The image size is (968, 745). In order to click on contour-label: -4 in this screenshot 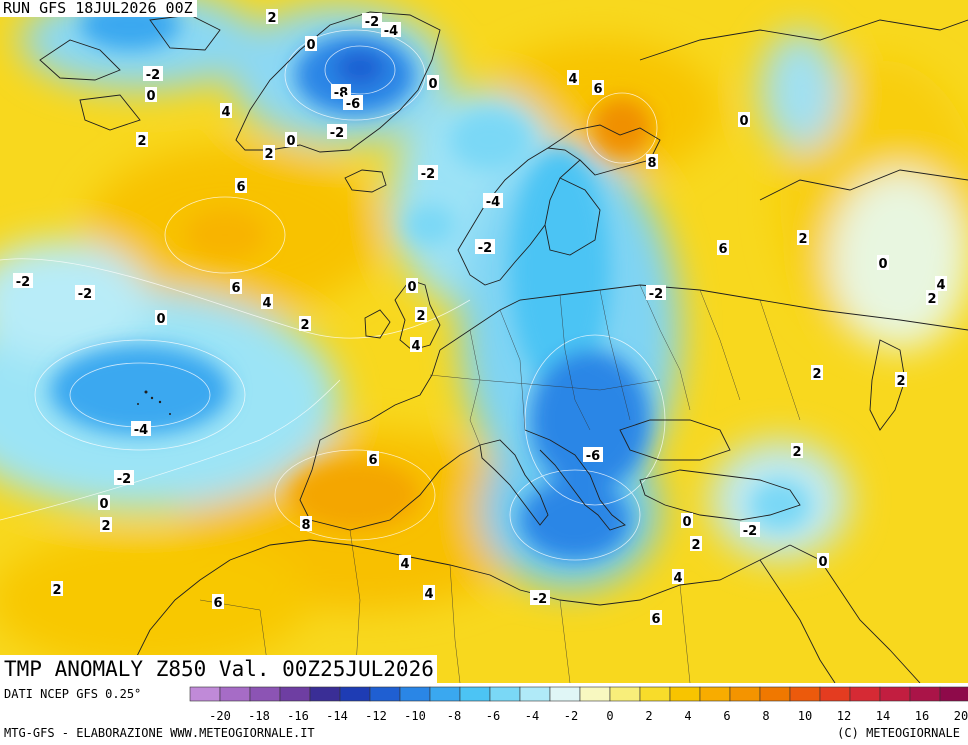, I will do `click(391, 30)`.